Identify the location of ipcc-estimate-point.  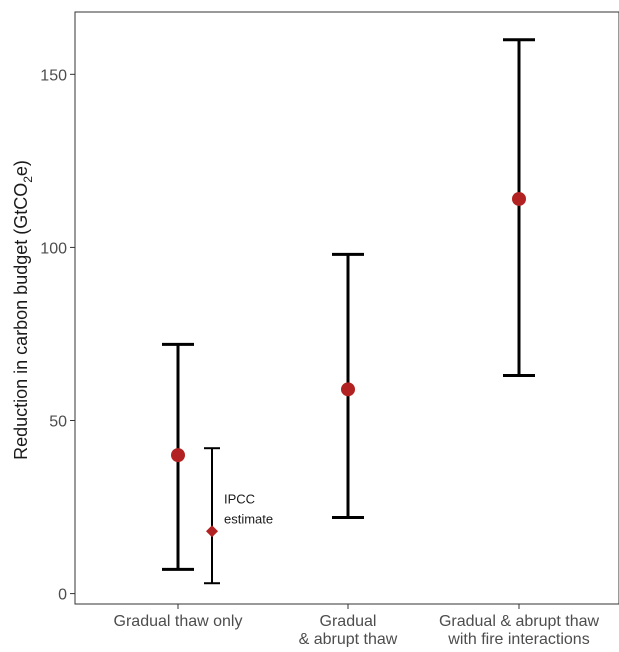
(212, 531).